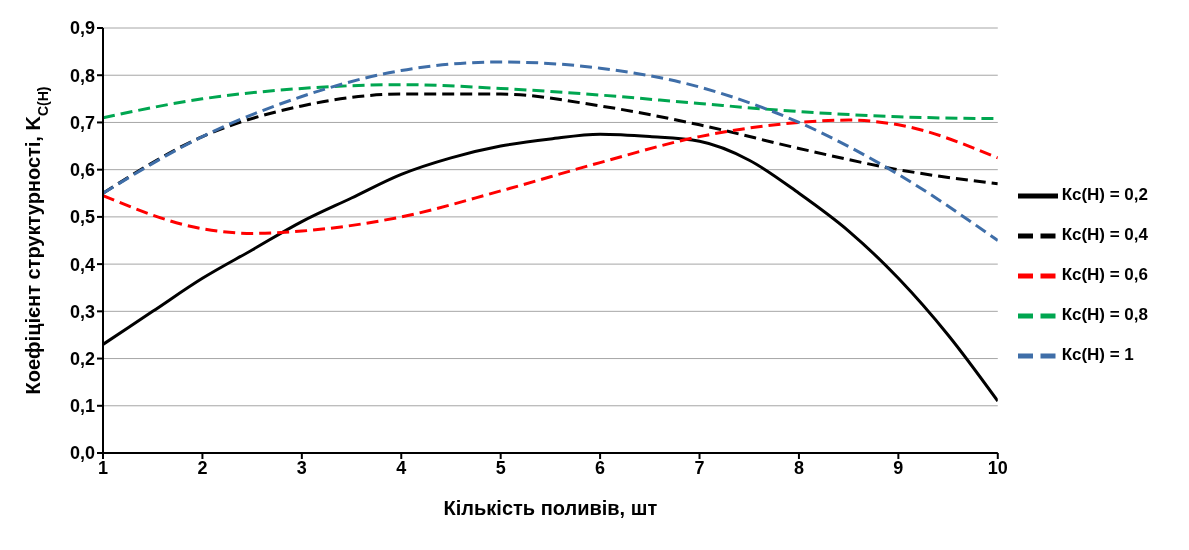  Describe the element at coordinates (82, 358) in the screenshot. I see `y-tick-label: 0,2` at that location.